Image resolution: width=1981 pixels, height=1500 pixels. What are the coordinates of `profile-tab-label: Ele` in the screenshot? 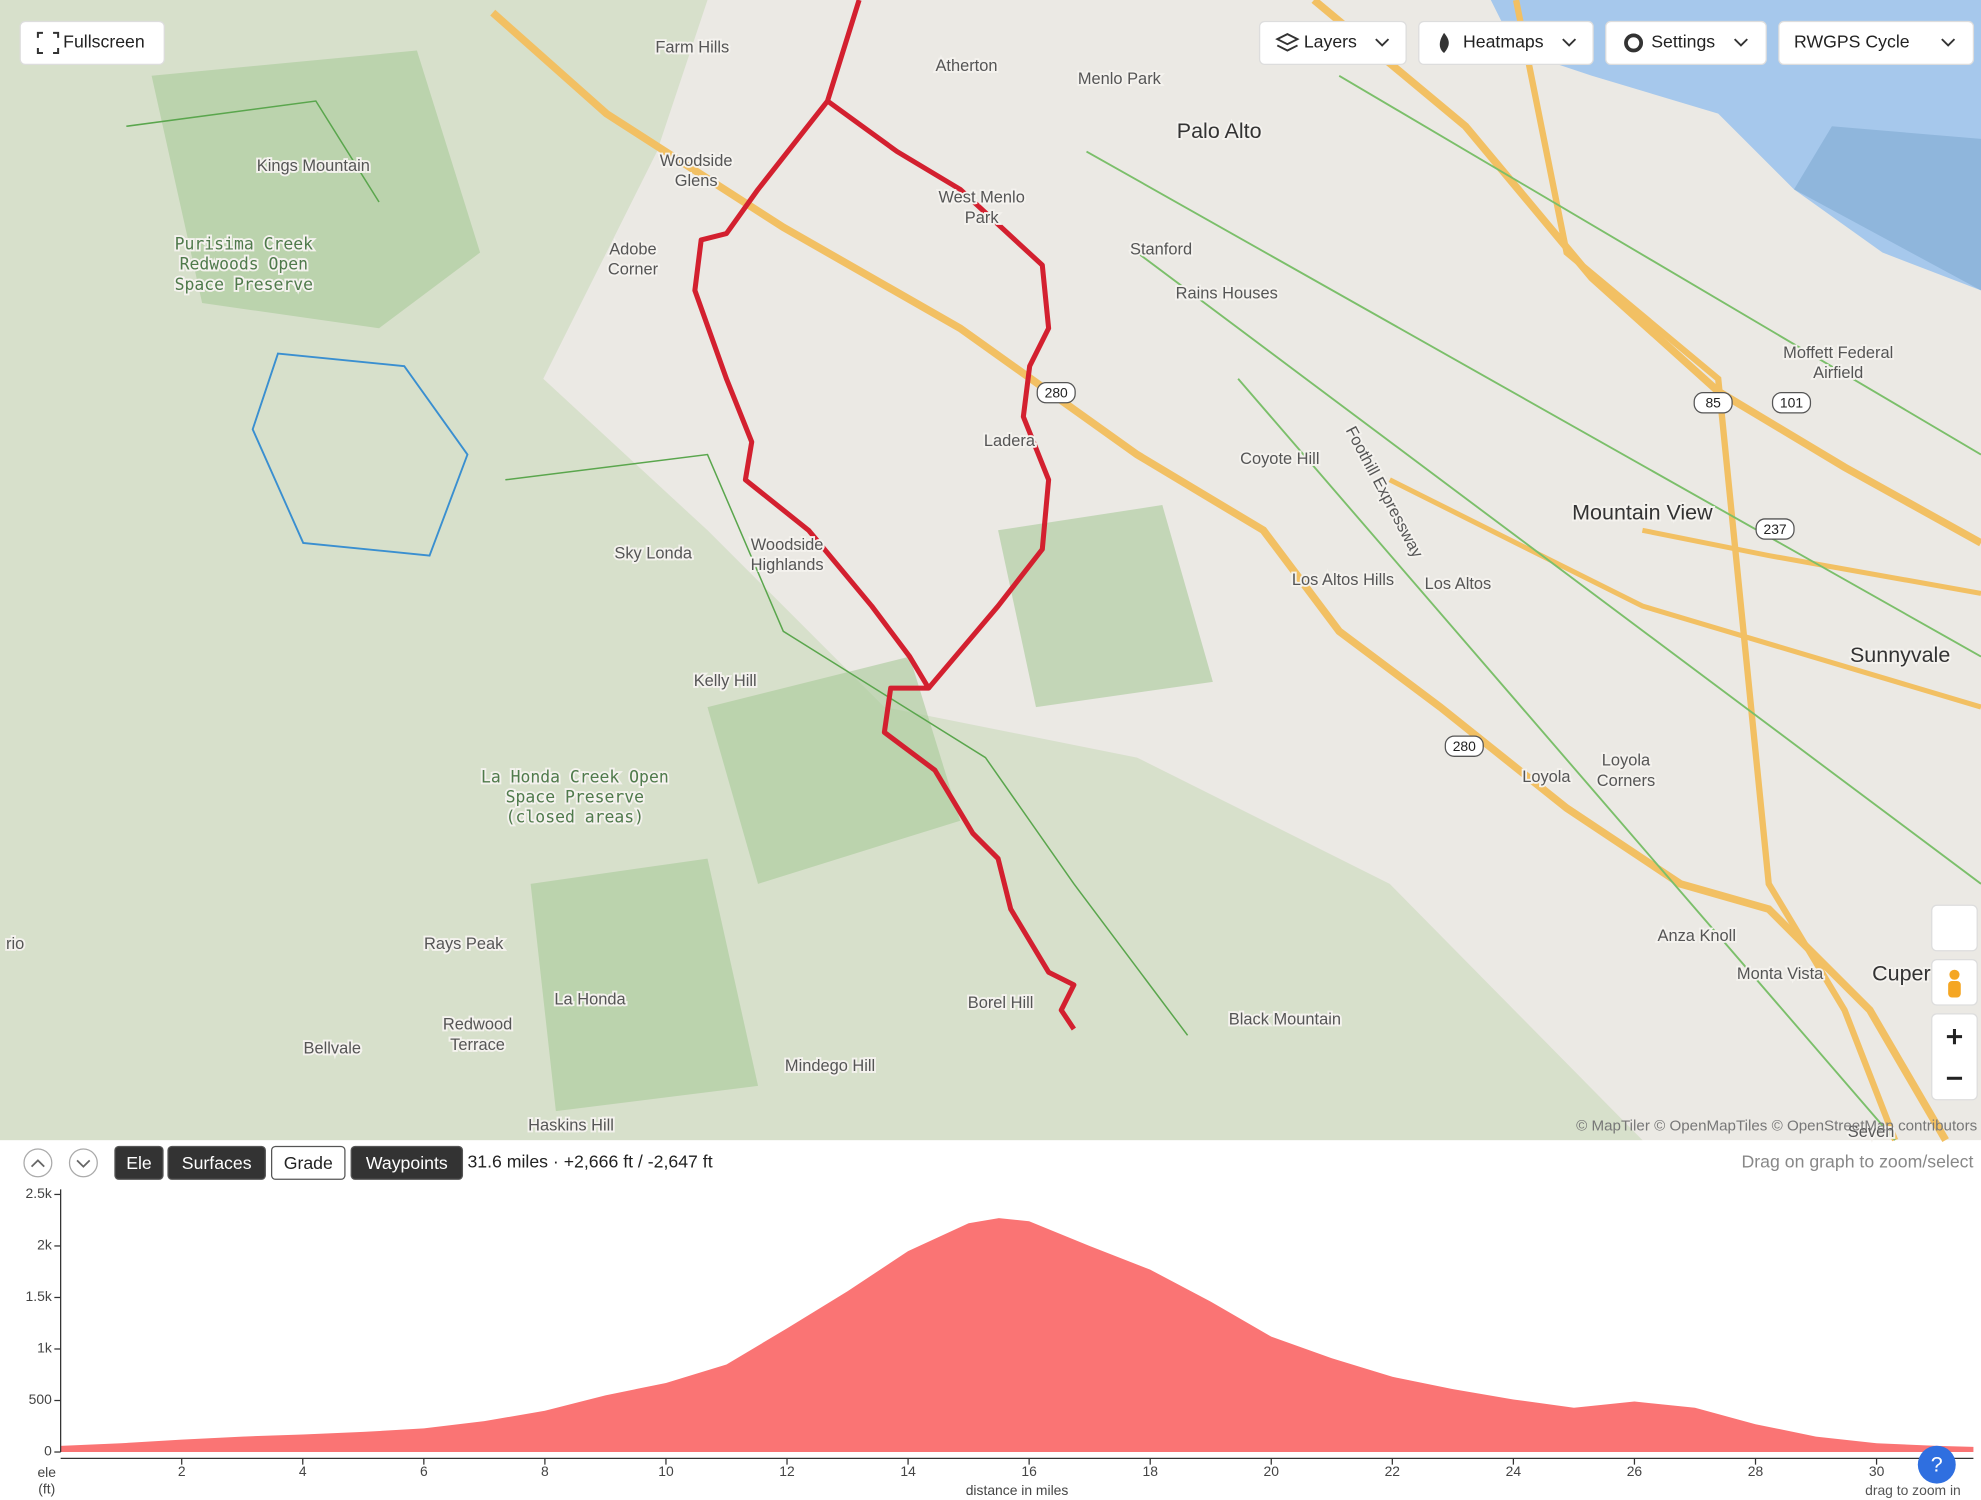 It's located at (139, 1163).